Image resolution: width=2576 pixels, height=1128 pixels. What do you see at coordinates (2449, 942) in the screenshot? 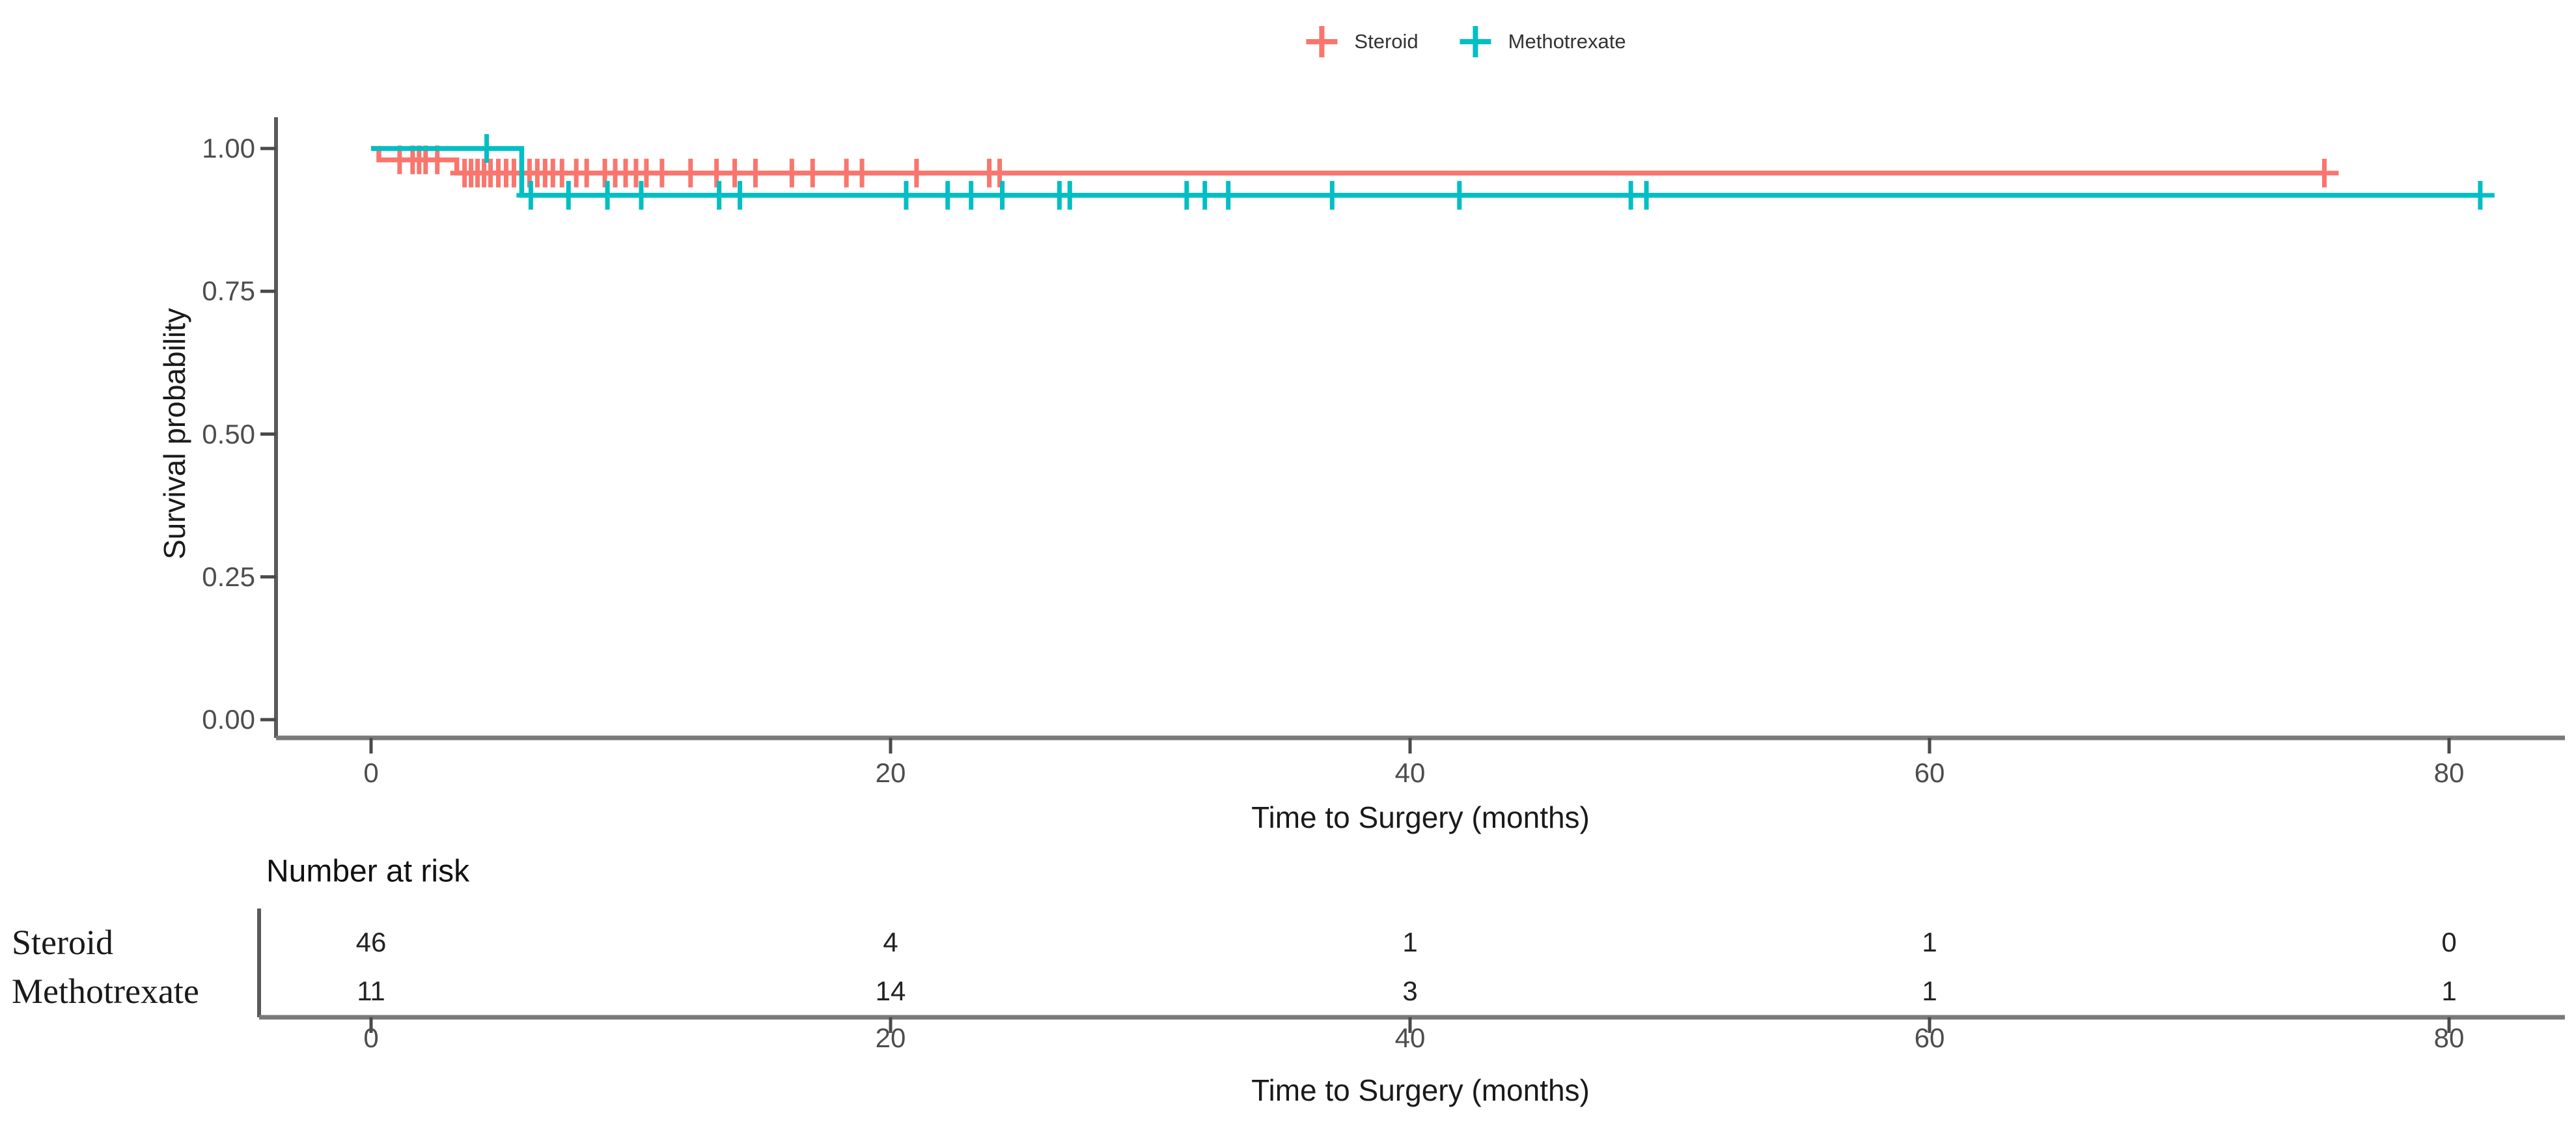
I see `risk-count: 0` at bounding box center [2449, 942].